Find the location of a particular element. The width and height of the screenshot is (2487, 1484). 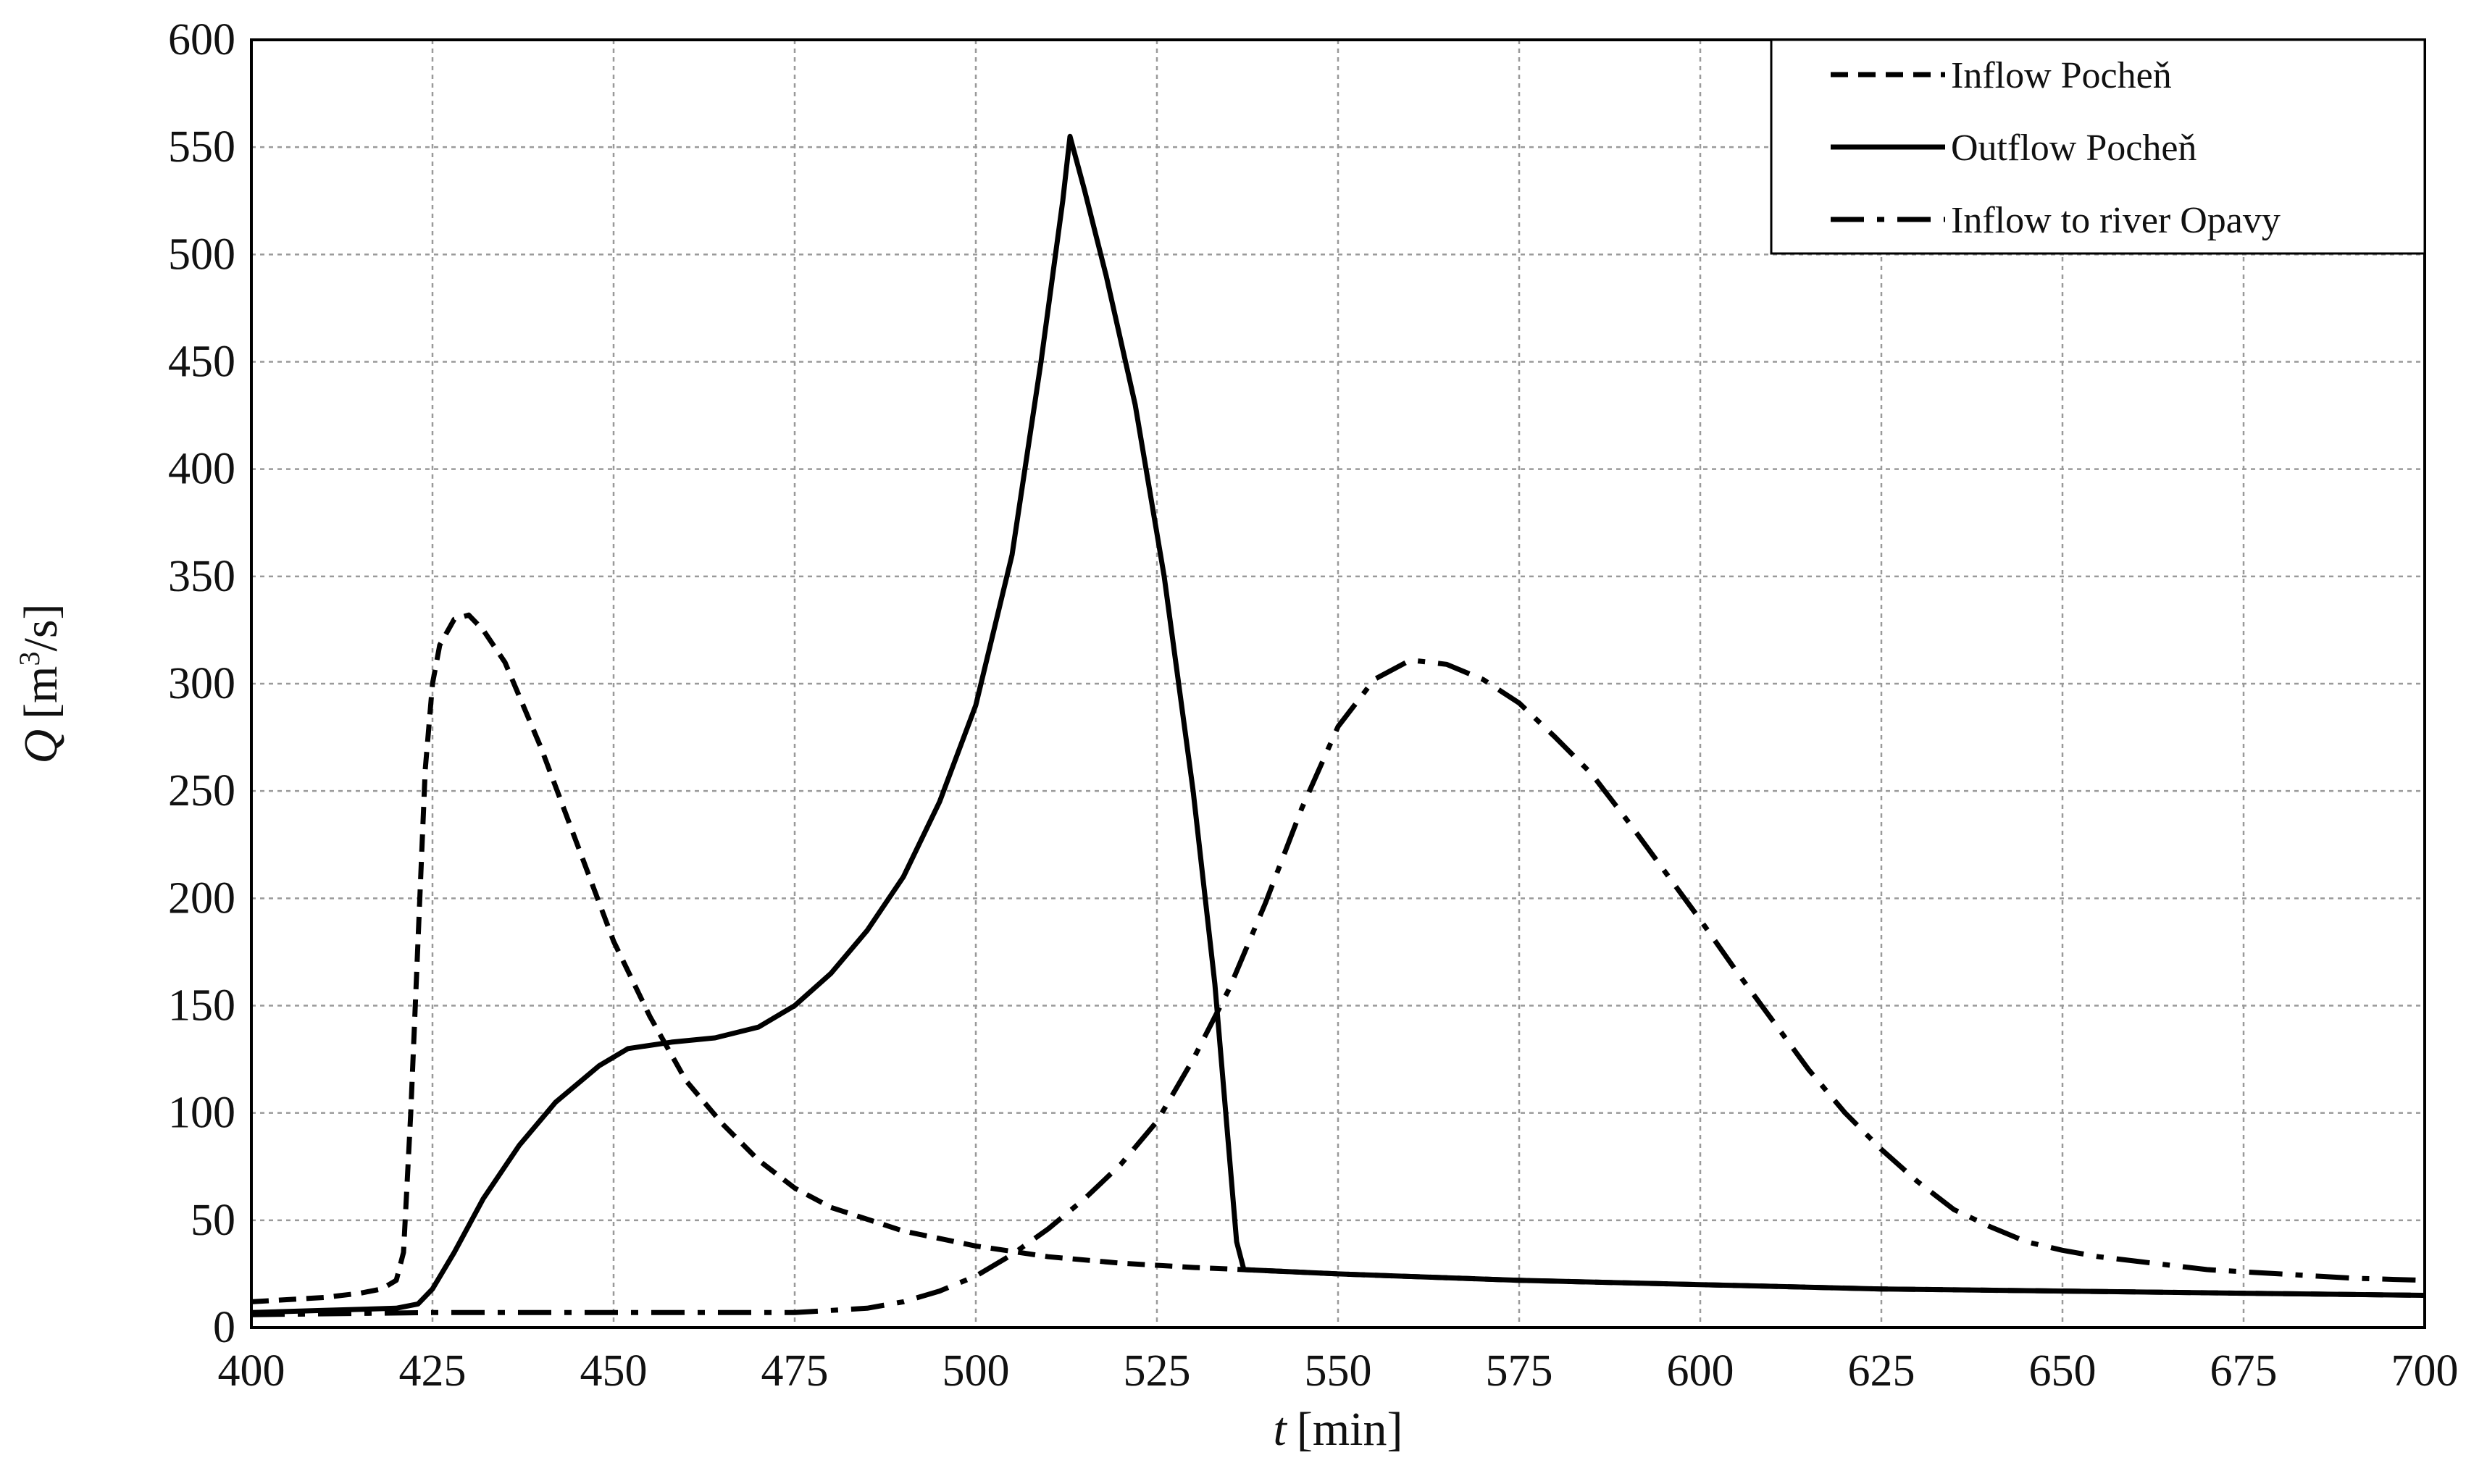

y-axis-variable: Q is located at coordinates (40, 746).